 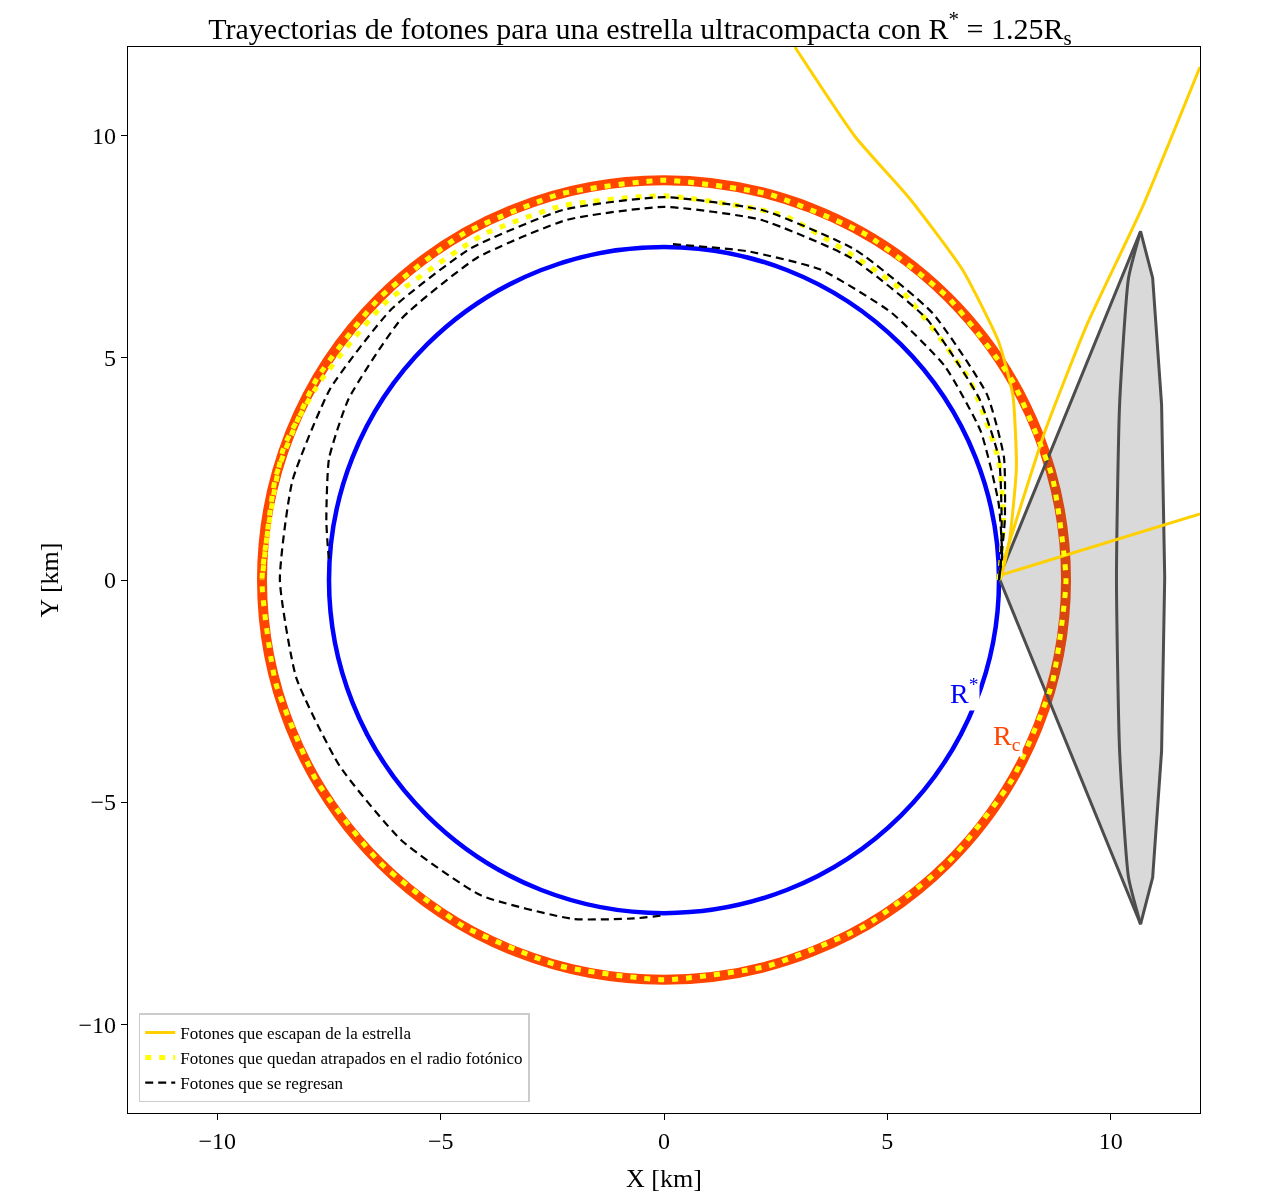 What do you see at coordinates (887, 1140) in the screenshot?
I see `x-tick-label: 5` at bounding box center [887, 1140].